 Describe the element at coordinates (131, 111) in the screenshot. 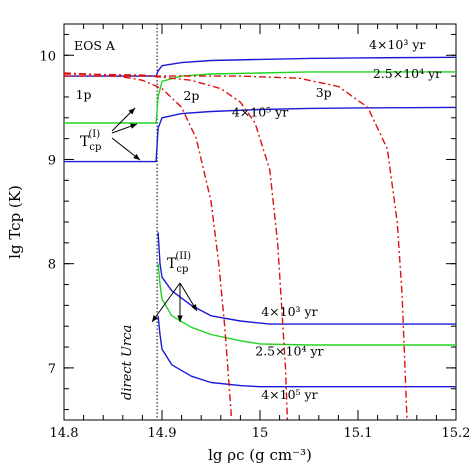

I see `arrow-tcp1-a-head` at that location.